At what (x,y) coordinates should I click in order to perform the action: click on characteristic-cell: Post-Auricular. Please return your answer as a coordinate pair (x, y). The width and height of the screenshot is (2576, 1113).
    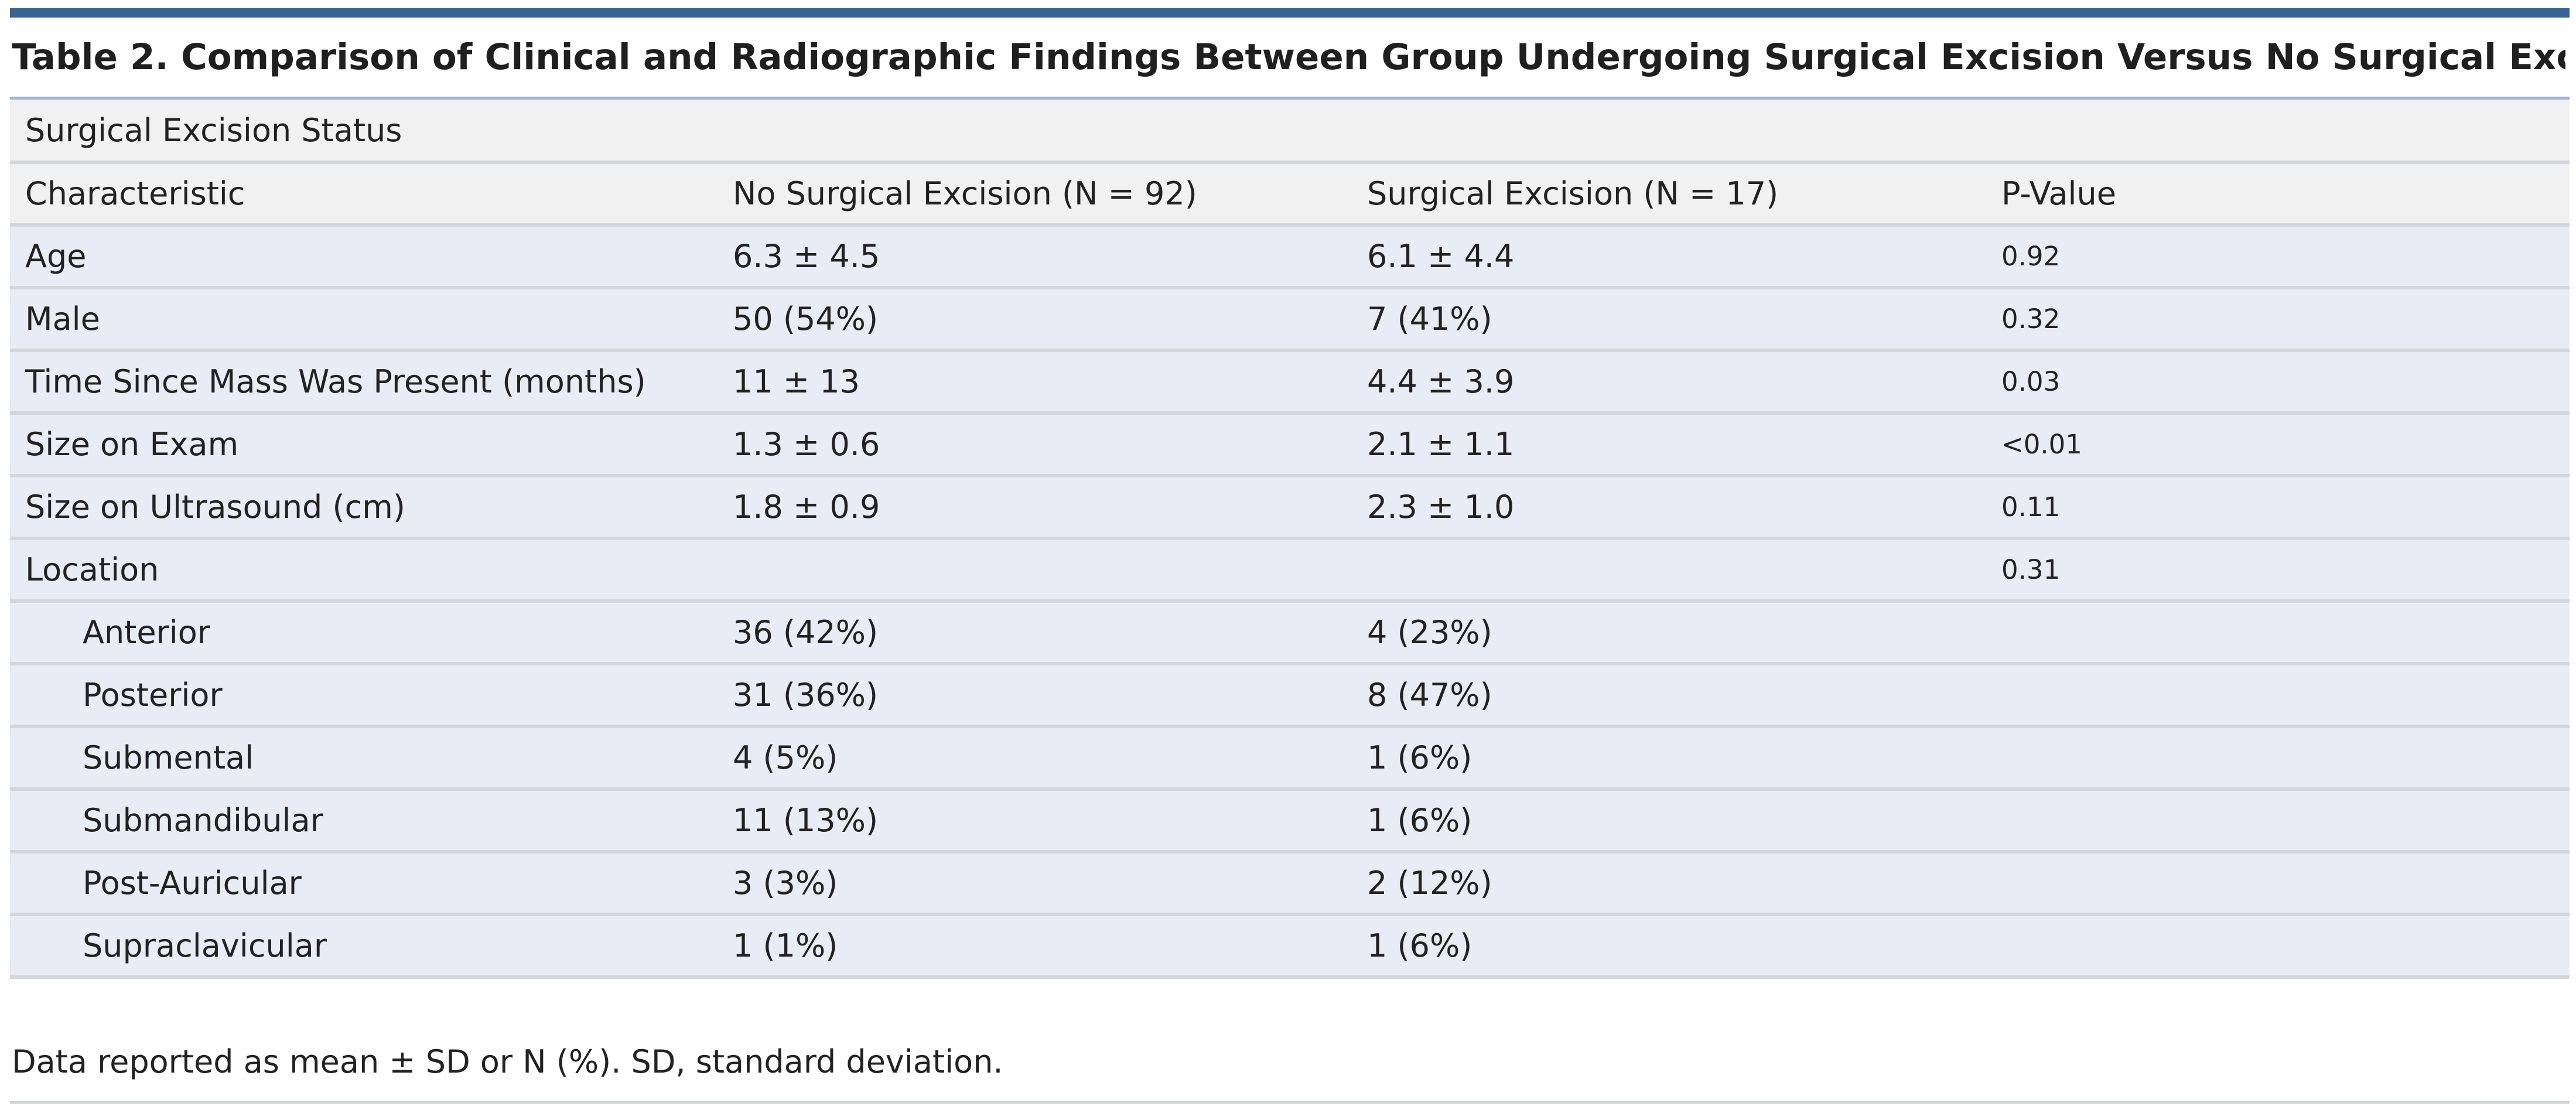
    Looking at the image, I should click on (364, 884).